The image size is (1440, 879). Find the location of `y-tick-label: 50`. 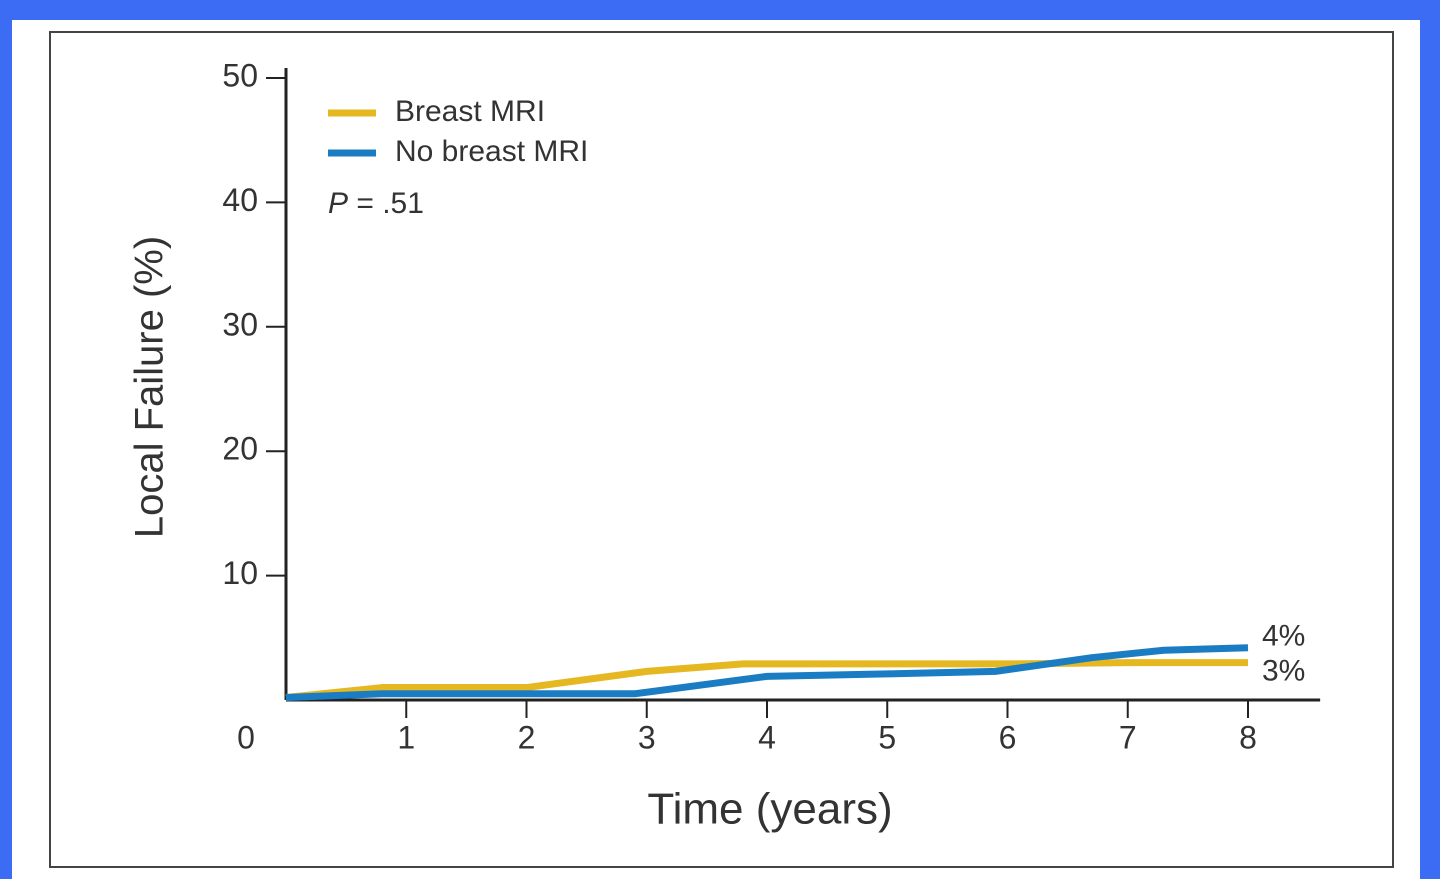

y-tick-label: 50 is located at coordinates (240, 75).